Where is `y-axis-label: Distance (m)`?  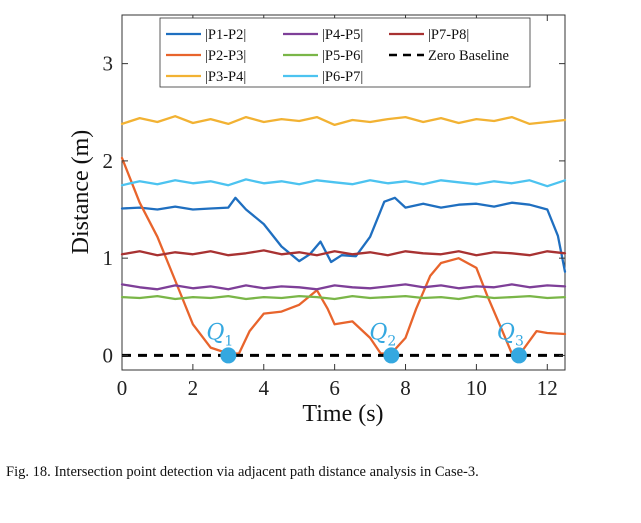
y-axis-label: Distance (m) is located at coordinates (81, 192).